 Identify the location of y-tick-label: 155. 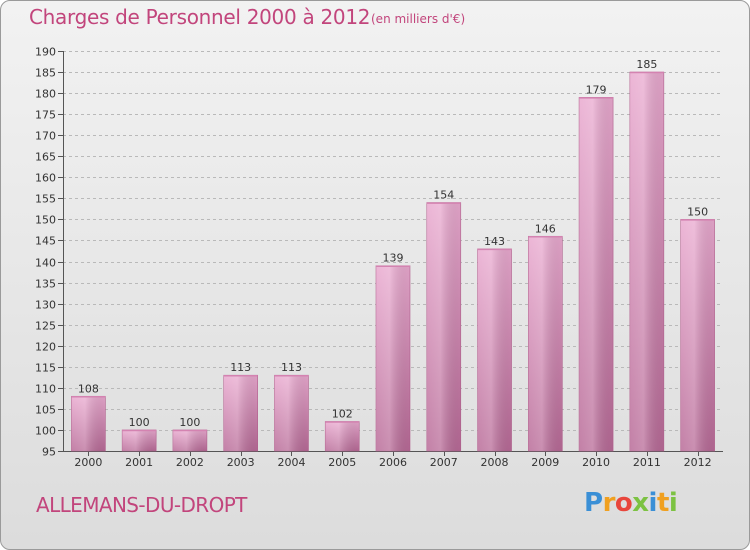
(45, 199).